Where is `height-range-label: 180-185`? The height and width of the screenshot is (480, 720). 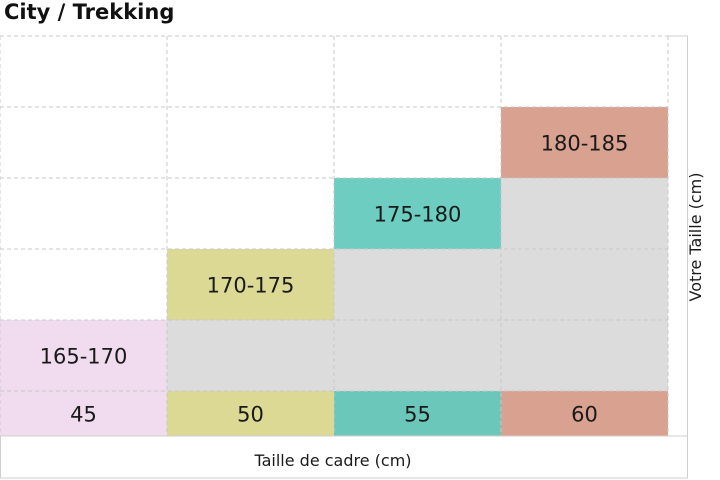 height-range-label: 180-185 is located at coordinates (585, 144).